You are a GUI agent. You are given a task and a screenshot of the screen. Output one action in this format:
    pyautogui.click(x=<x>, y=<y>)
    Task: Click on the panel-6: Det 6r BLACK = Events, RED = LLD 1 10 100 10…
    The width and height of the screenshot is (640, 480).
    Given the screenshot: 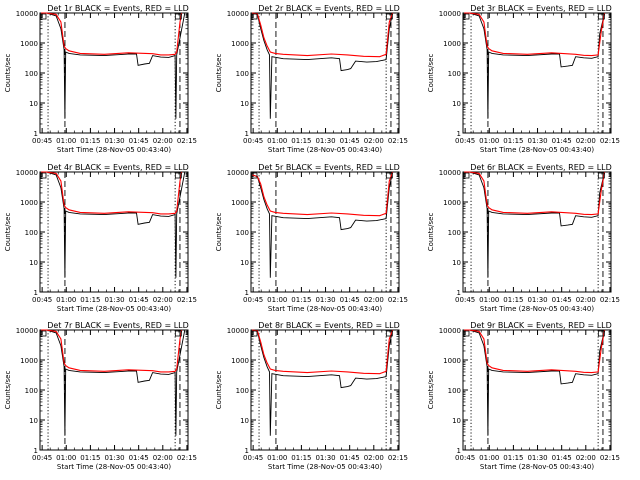 What is the action you would take?
    pyautogui.click(x=523, y=238)
    